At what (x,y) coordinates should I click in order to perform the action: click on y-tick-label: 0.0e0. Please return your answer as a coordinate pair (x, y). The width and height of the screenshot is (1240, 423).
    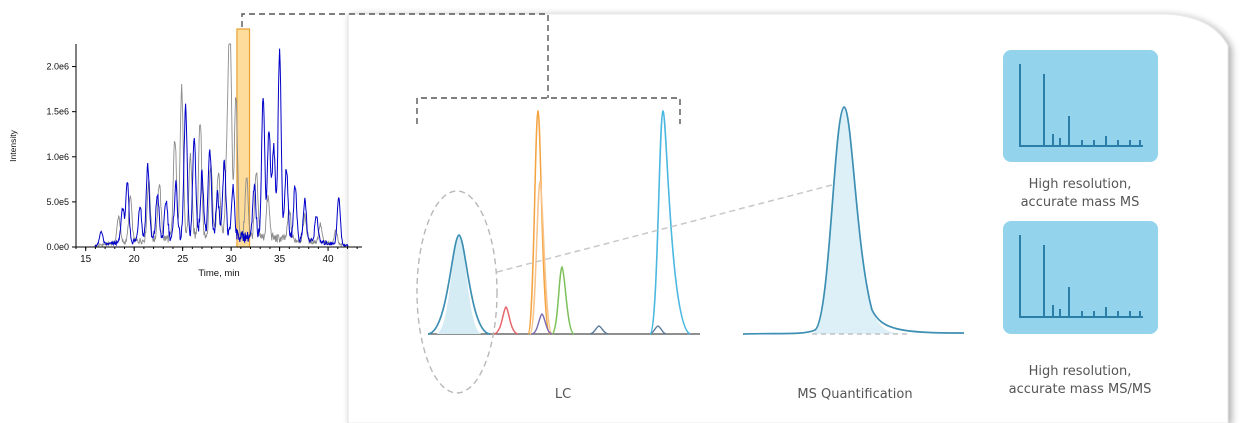
    Looking at the image, I should click on (57, 247).